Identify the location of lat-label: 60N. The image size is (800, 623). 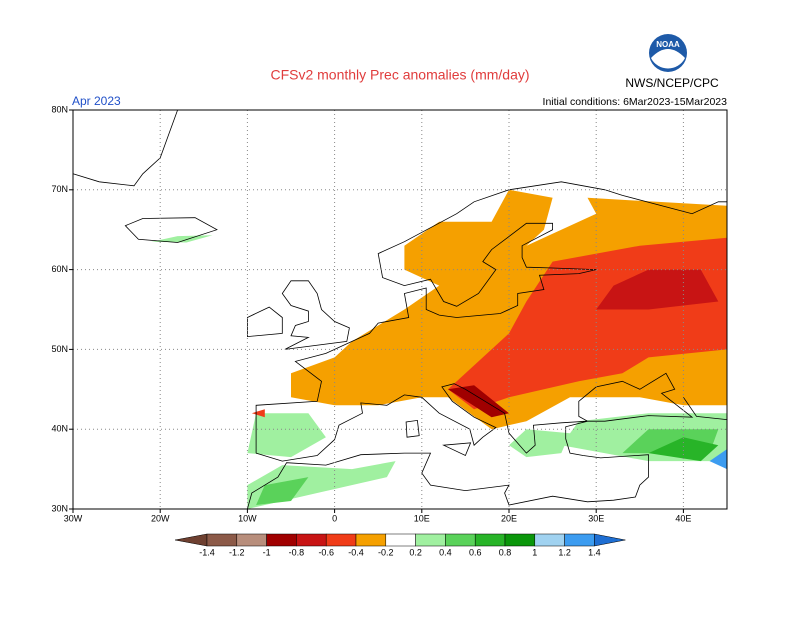
(59, 269).